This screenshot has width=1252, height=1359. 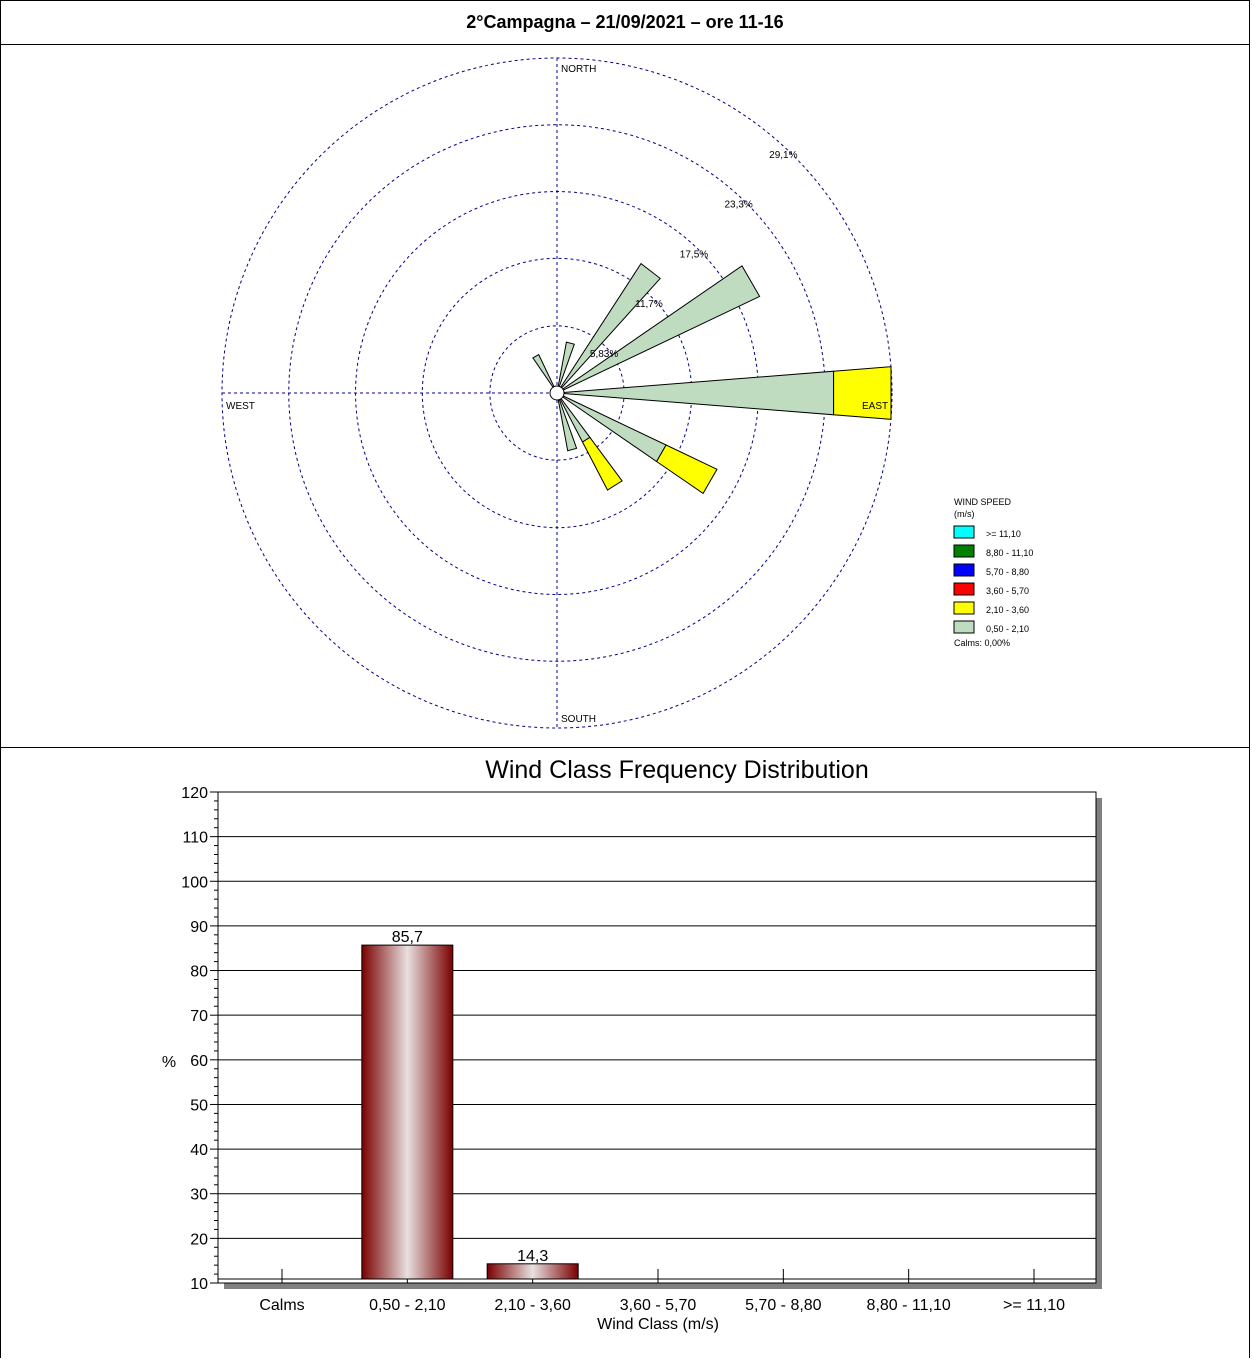 I want to click on y-tick-label-10: 110, so click(x=195, y=838).